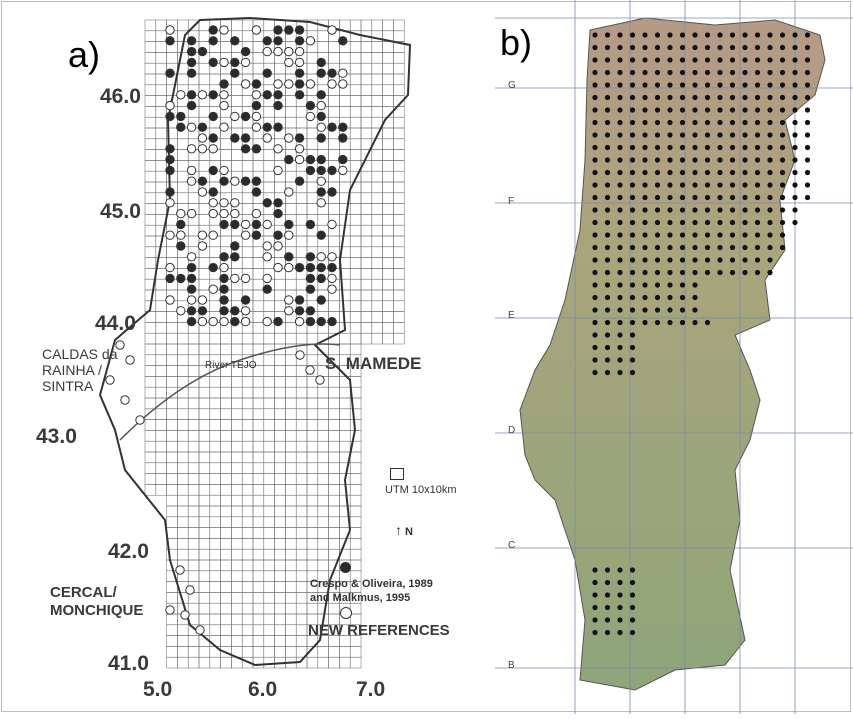 Image resolution: width=853 pixels, height=719 pixels. What do you see at coordinates (516, 42) in the screenshot?
I see `panel-b-label: b)` at bounding box center [516, 42].